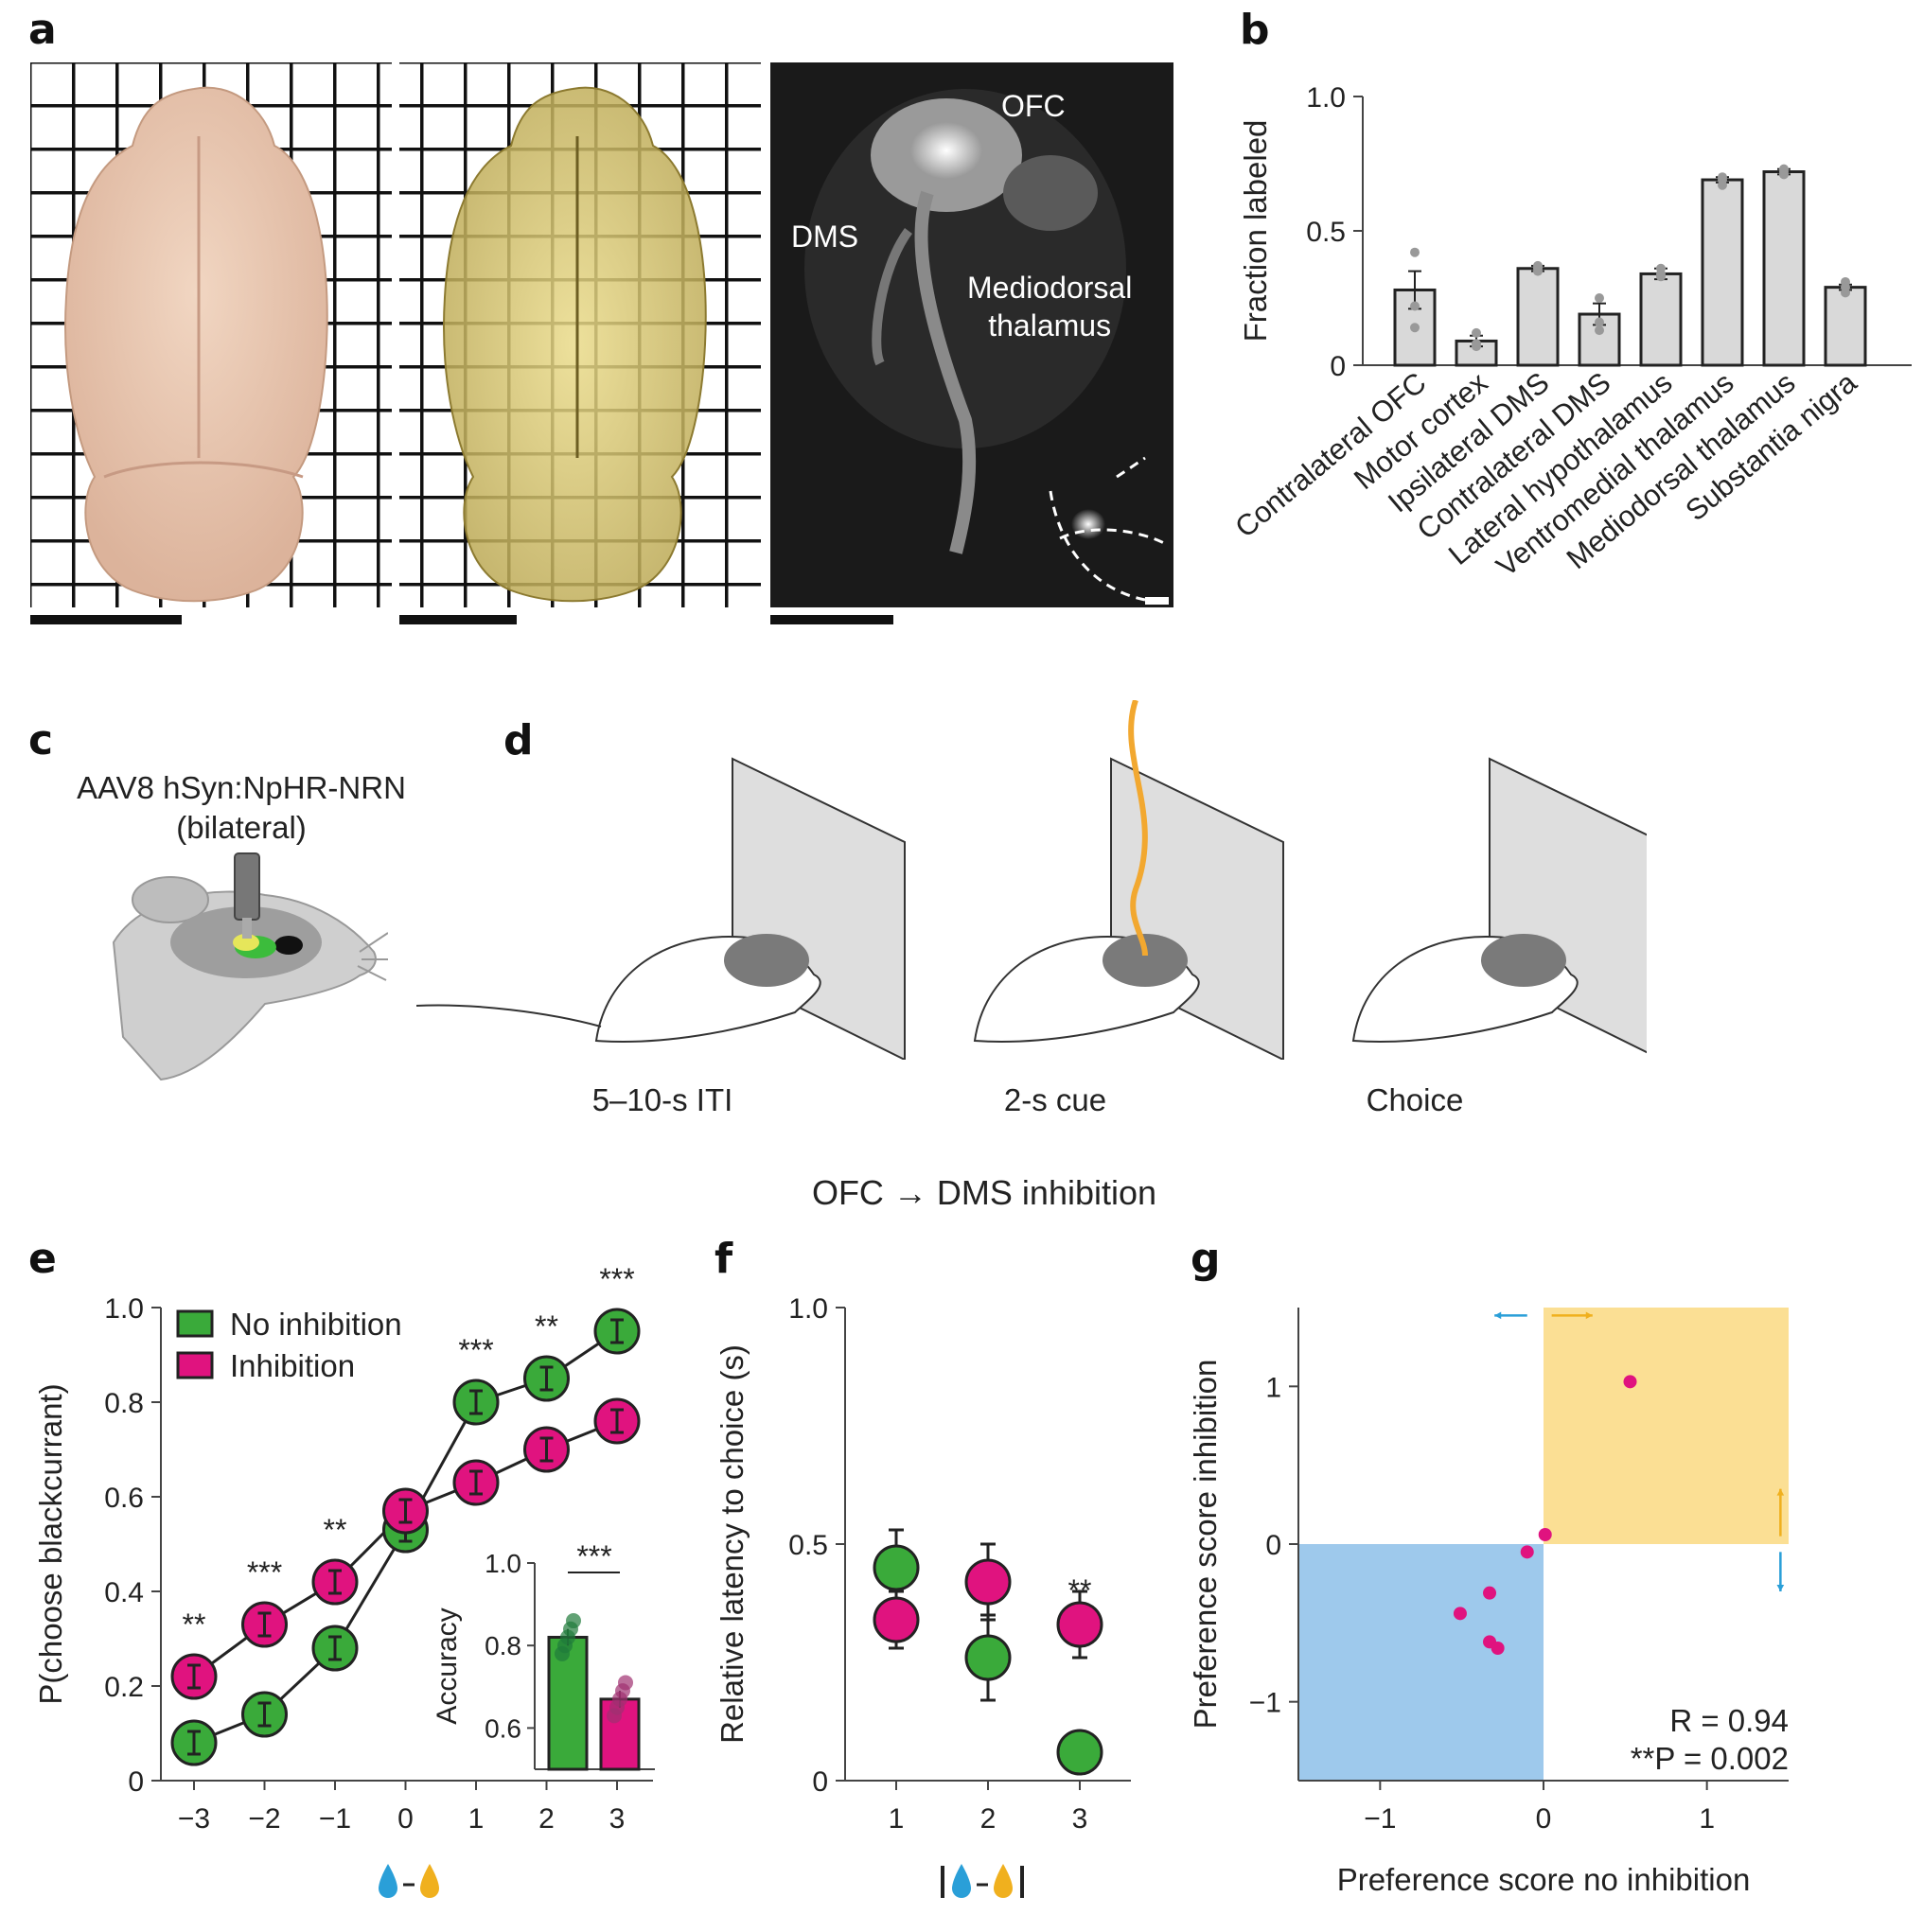 Image resolution: width=1923 pixels, height=1932 pixels. What do you see at coordinates (1255, 30) in the screenshot?
I see `panel-letter-b: b` at bounding box center [1255, 30].